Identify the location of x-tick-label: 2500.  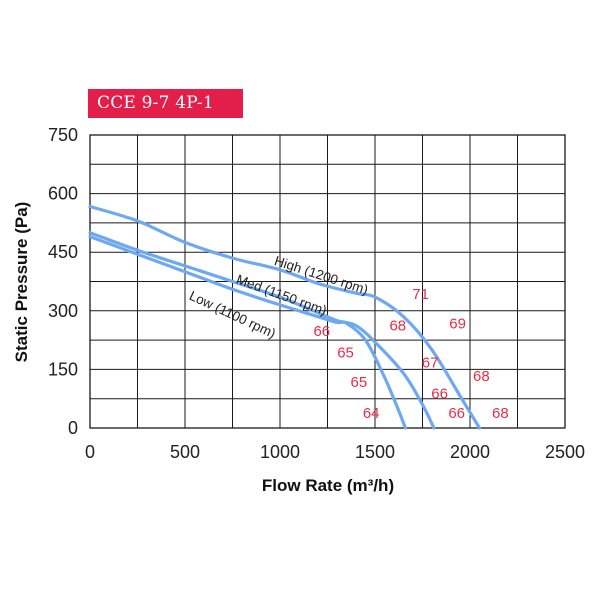
(565, 452).